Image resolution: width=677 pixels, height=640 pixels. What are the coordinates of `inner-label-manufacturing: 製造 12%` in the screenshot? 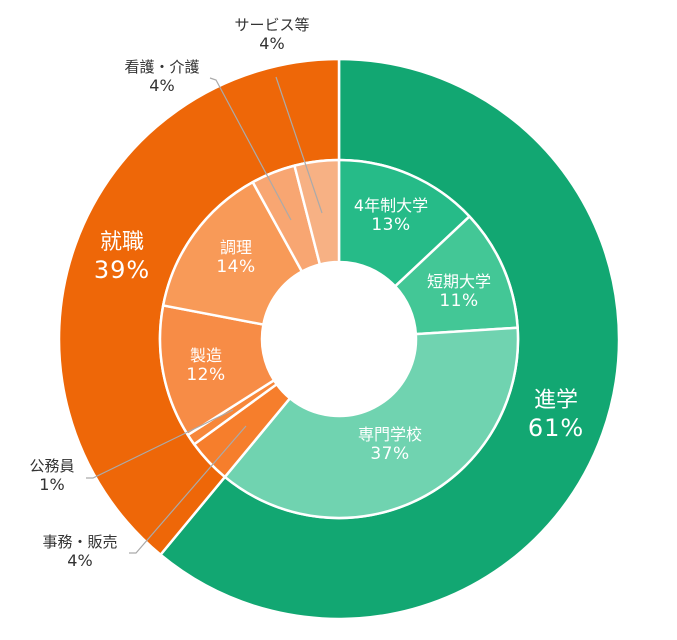 It's located at (205, 366).